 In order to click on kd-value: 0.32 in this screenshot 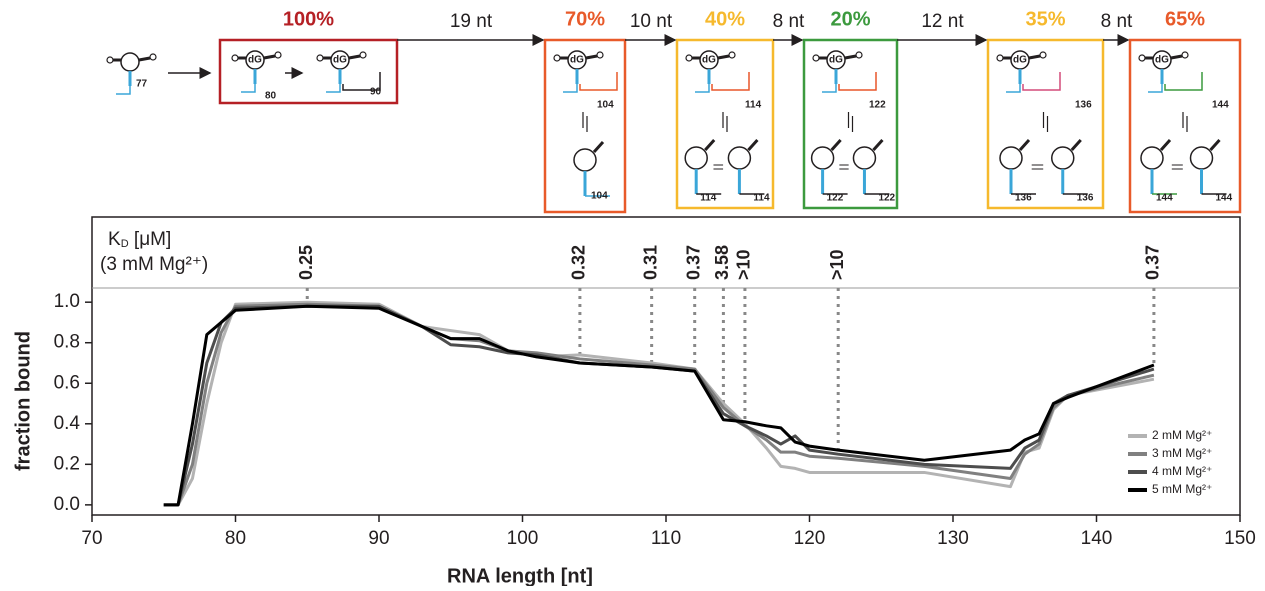, I will do `click(579, 262)`.